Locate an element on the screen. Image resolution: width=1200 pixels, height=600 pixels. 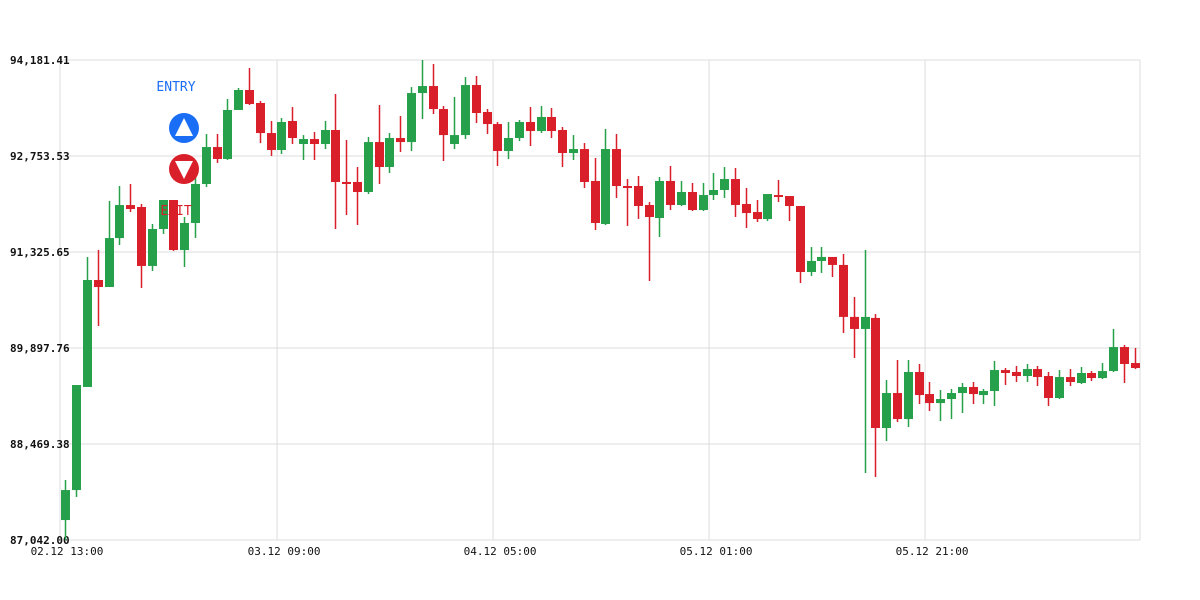
x-tick-label: 05.12 01:00 is located at coordinates (716, 551).